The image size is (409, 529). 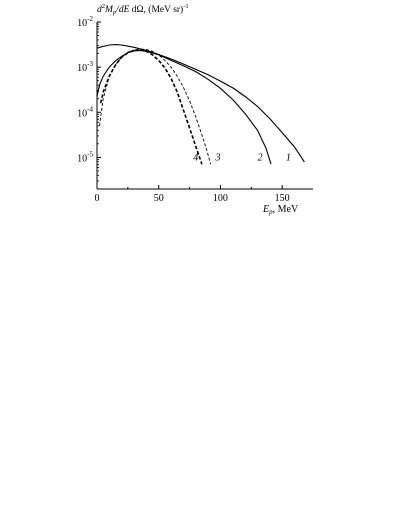 I want to click on ylabel-dE: dE, so click(x=124, y=10).